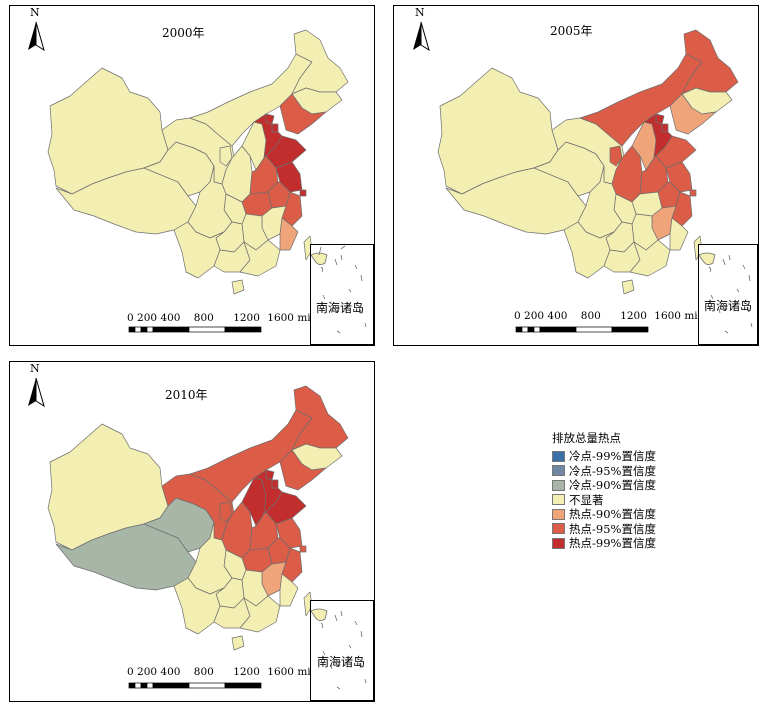  I want to click on legend-label: 冷点-95%置信度, so click(612, 470).